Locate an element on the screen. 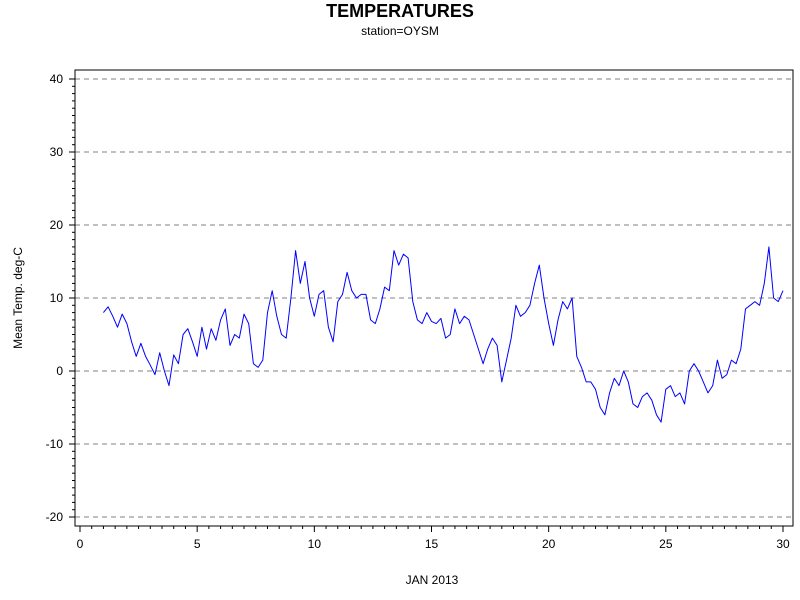 Image resolution: width=800 pixels, height=600 pixels. x-tick-label: 5 is located at coordinates (197, 544).